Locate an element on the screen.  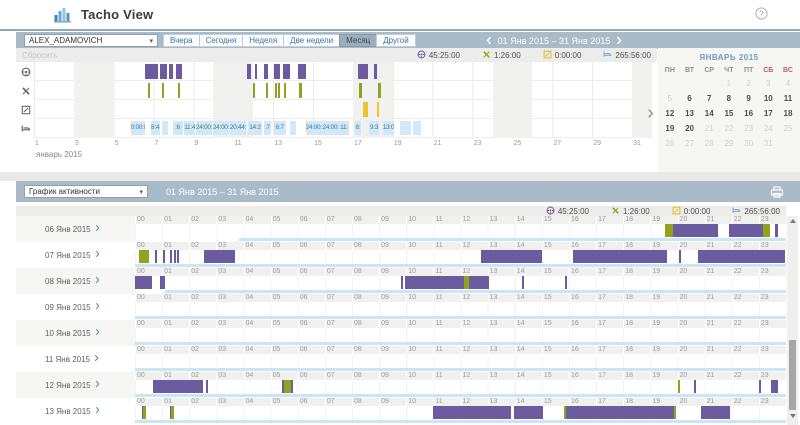
rest-segment is located at coordinates (460, 395).